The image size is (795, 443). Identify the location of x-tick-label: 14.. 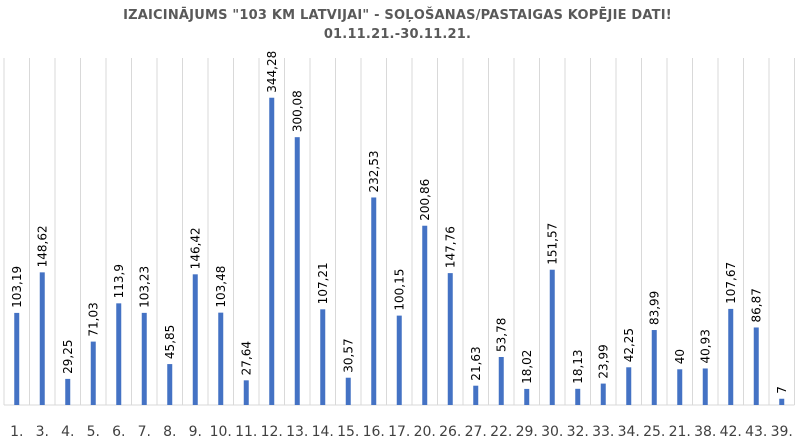
(323, 432).